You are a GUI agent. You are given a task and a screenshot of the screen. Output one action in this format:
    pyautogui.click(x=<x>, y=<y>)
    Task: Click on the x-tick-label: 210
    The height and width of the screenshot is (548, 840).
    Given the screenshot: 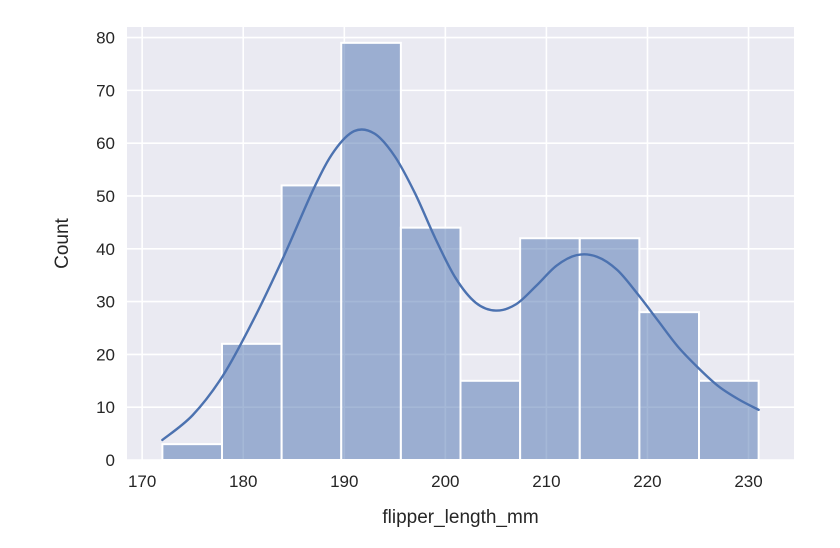 What is the action you would take?
    pyautogui.click(x=546, y=481)
    